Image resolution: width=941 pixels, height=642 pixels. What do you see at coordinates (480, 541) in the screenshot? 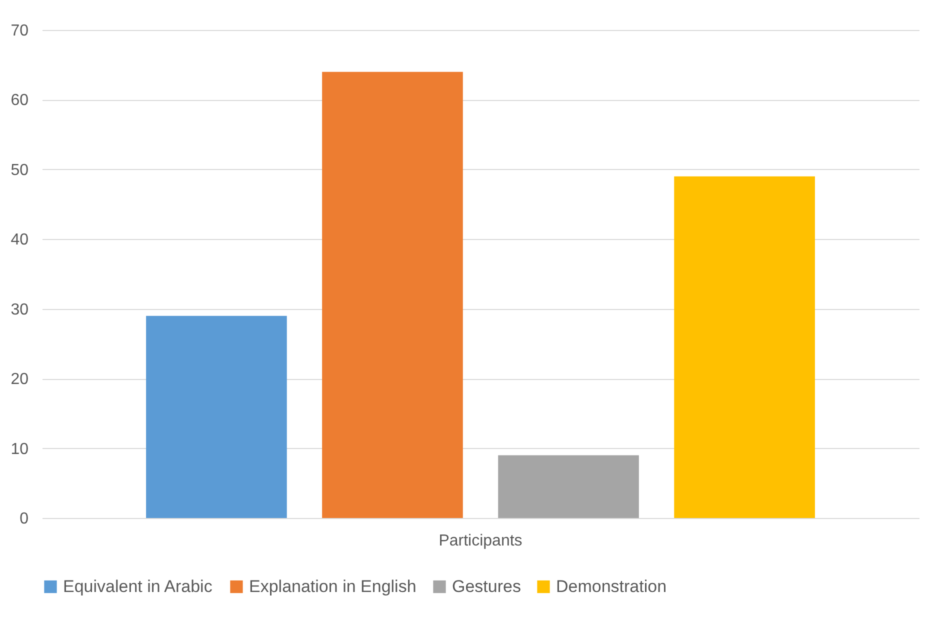
I see `x-tick-label: Participants` at bounding box center [480, 541].